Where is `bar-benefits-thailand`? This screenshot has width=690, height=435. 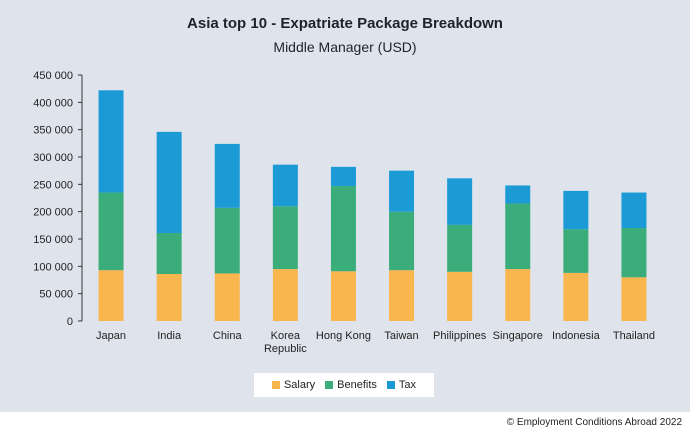
bar-benefits-thailand is located at coordinates (634, 253).